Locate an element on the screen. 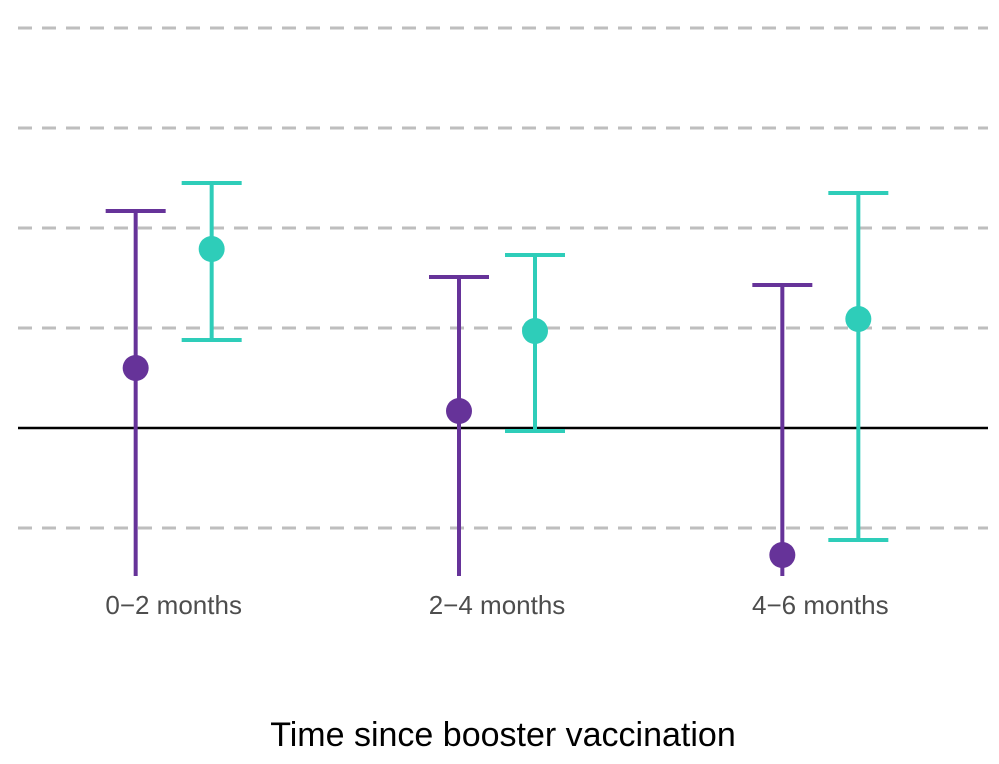  x-tick-label: 4−6 months is located at coordinates (820, 605).